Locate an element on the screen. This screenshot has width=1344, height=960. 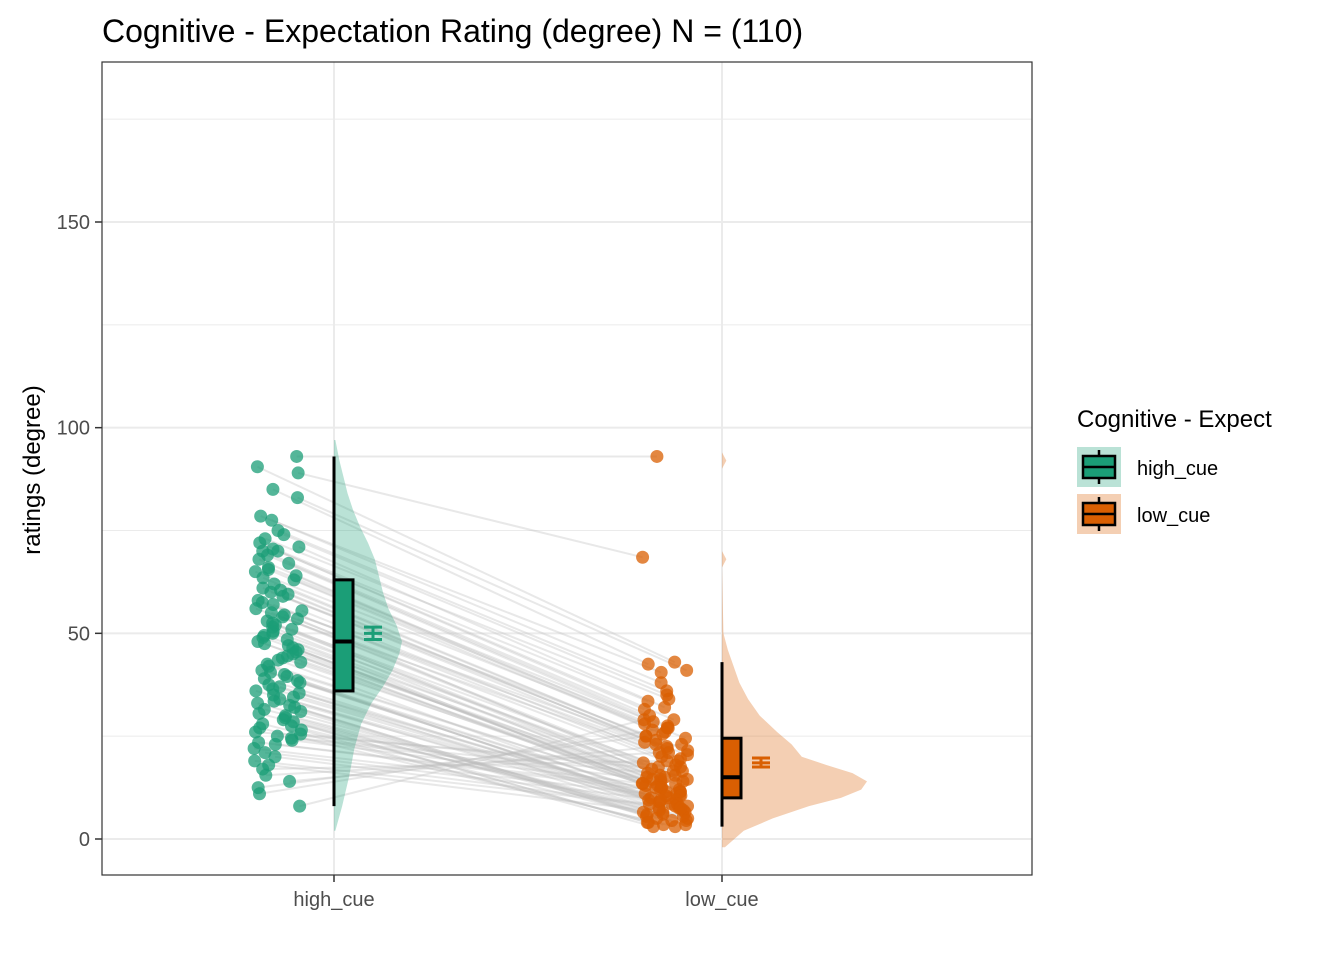
legend: Cognitive - Expect high_cue low_cue is located at coordinates (1174, 470).